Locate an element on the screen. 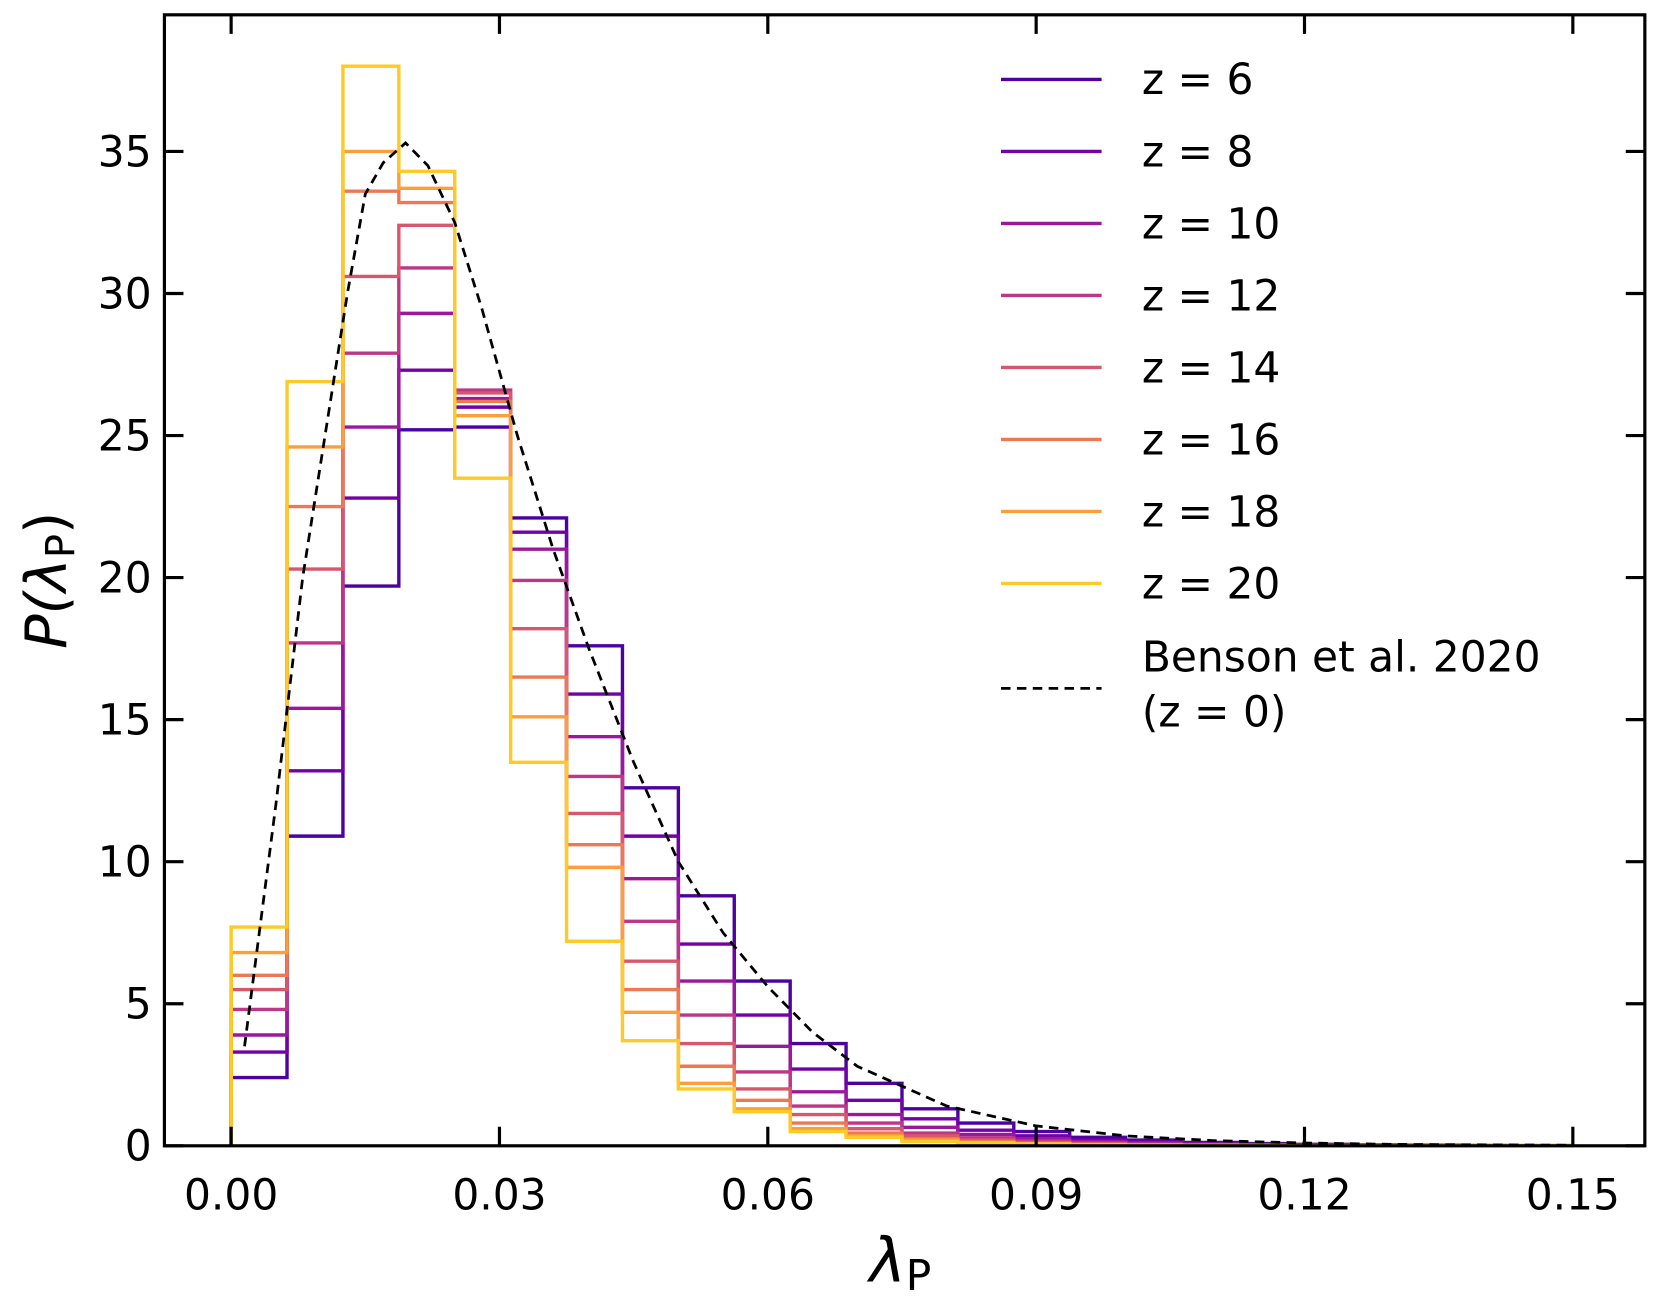  x-tick-label: 0.03 is located at coordinates (499, 1194).